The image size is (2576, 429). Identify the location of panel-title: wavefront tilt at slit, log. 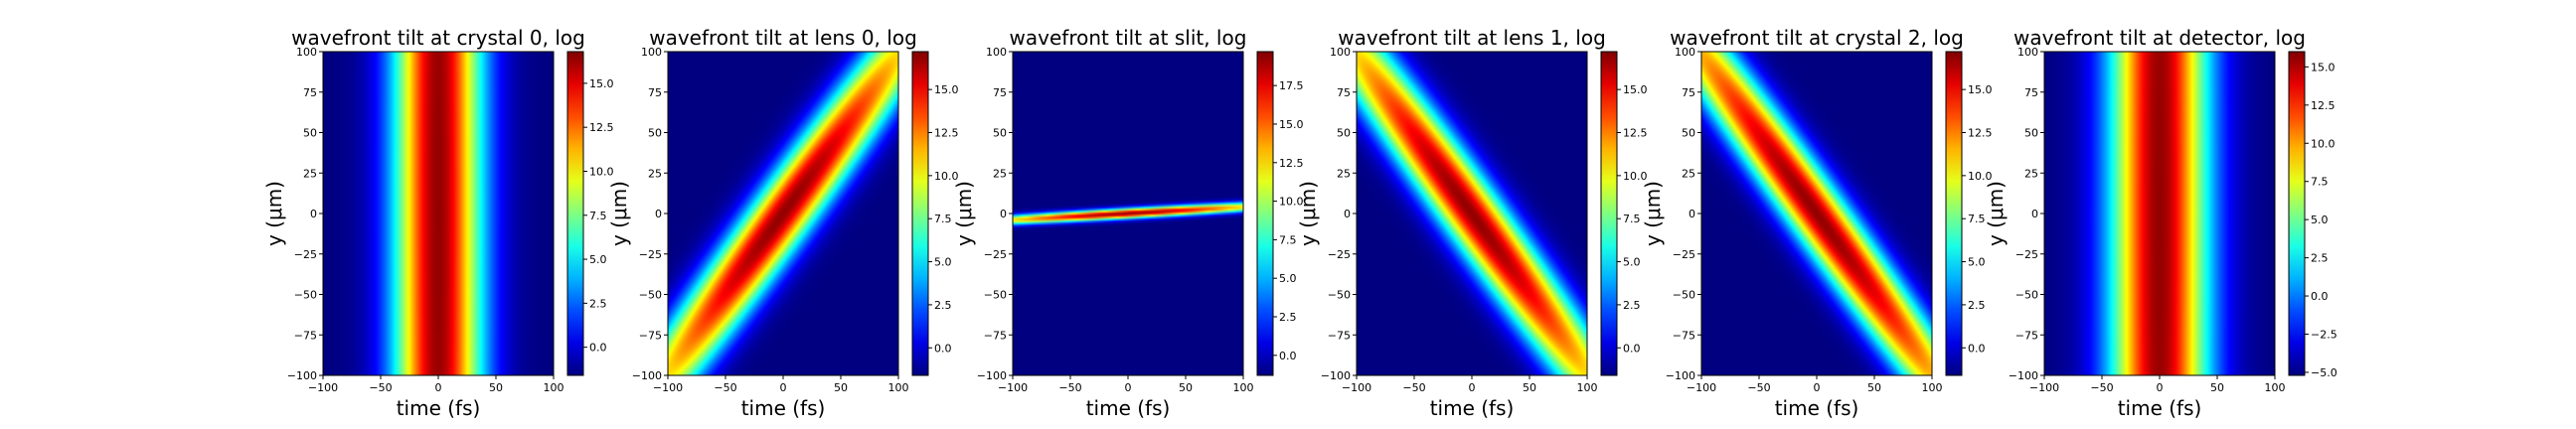
(1128, 38).